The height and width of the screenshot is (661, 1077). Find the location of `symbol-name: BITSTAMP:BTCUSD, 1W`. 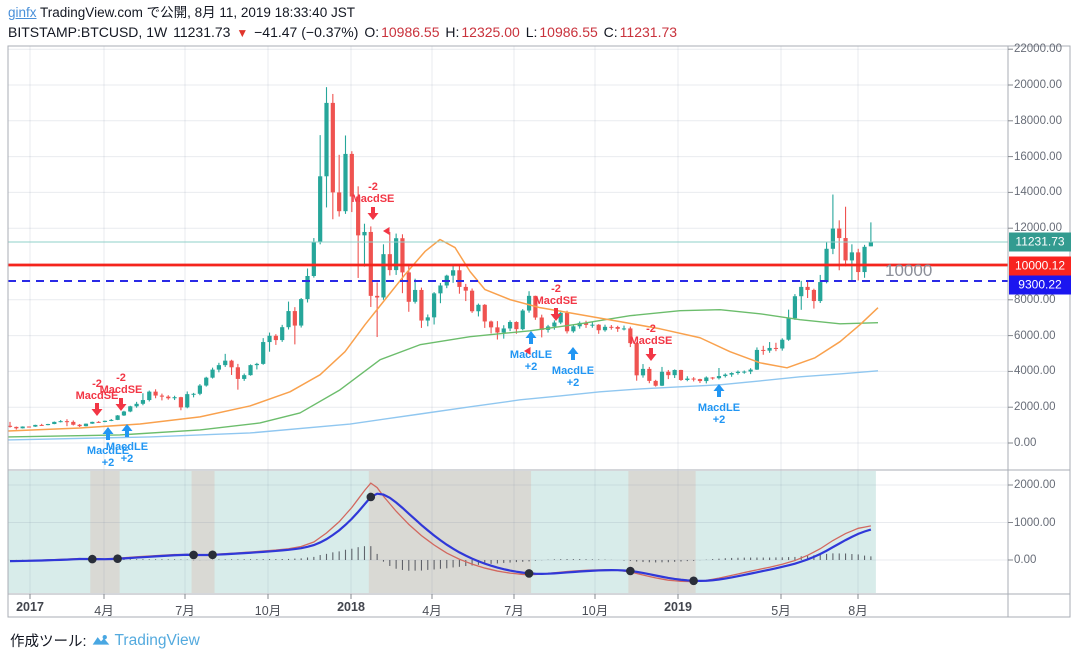

symbol-name: BITSTAMP:BTCUSD, 1W is located at coordinates (88, 32).